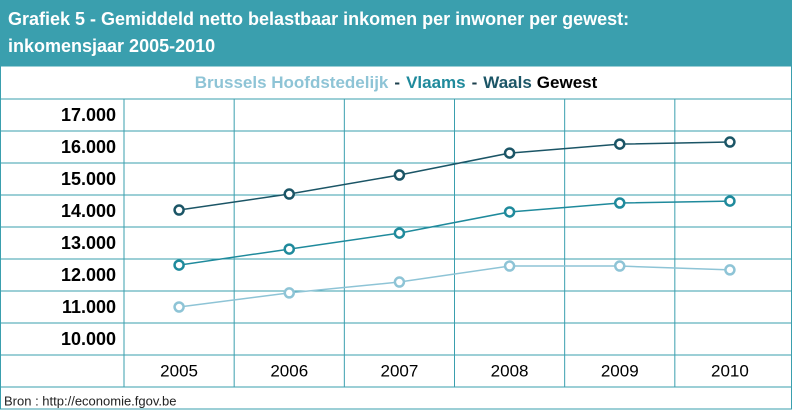 The height and width of the screenshot is (410, 792). What do you see at coordinates (88, 211) in the screenshot?
I see `y-tick-label: 14.000` at bounding box center [88, 211].